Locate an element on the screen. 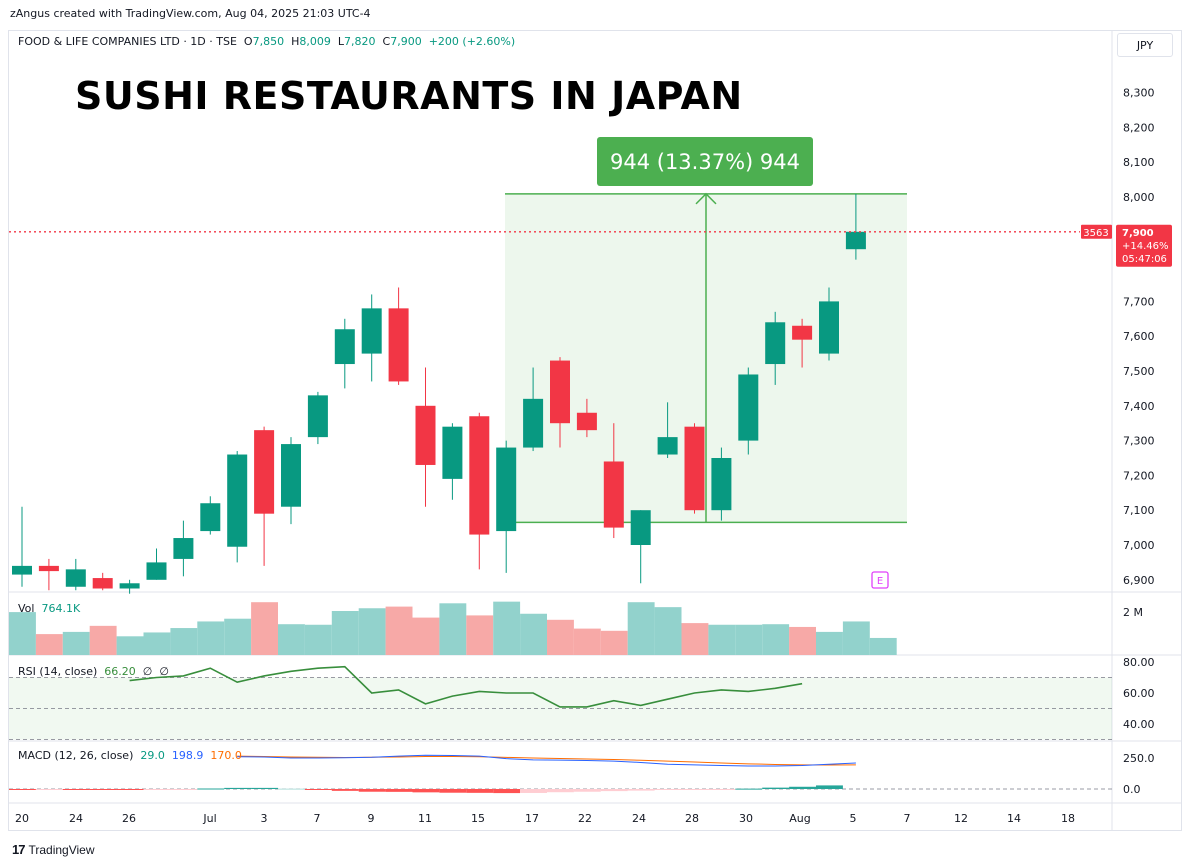 This screenshot has height=867, width=1190. date-tick-label: Aug is located at coordinates (799, 818).